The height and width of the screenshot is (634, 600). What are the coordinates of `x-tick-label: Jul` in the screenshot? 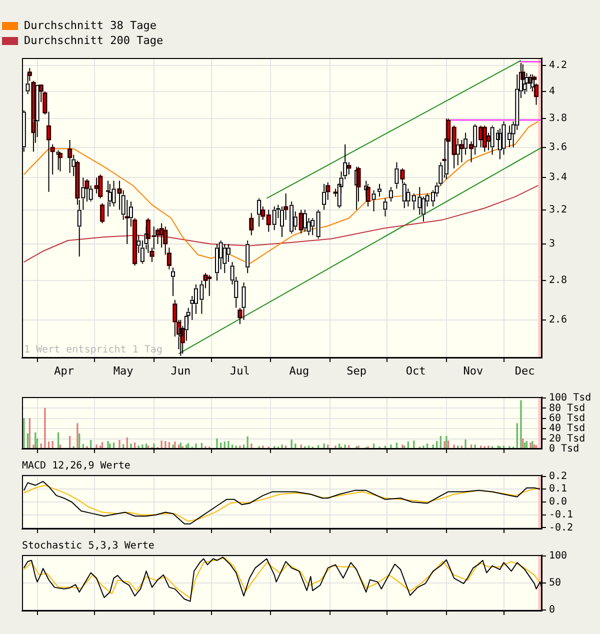 It's located at (240, 371).